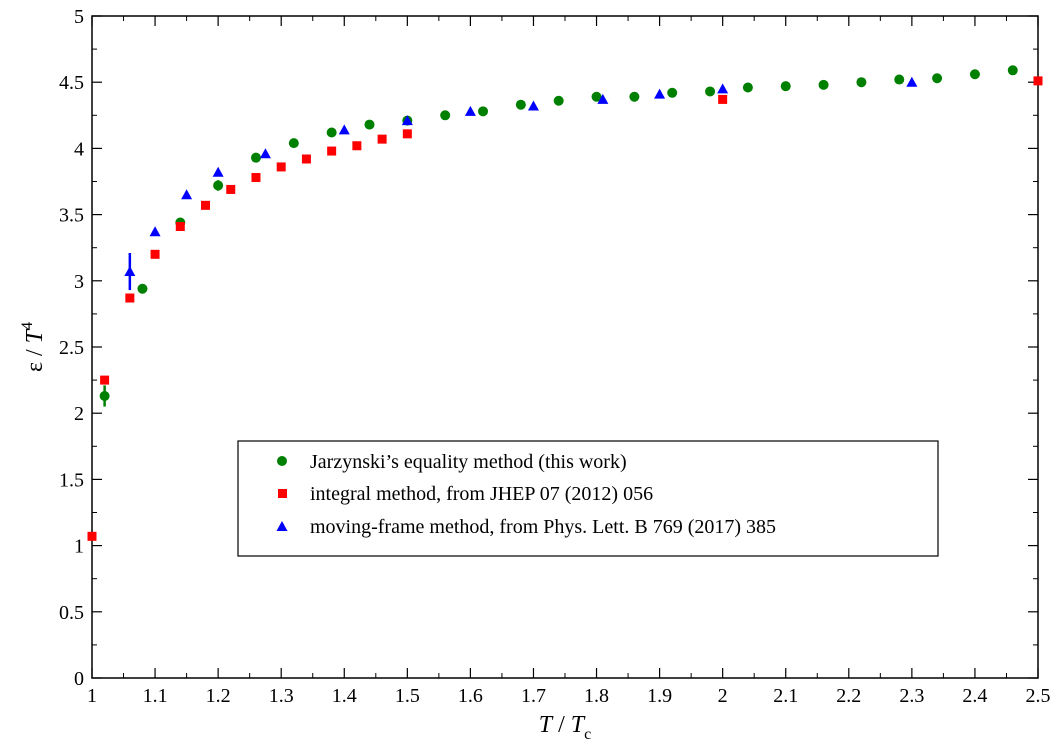  I want to click on y-axis-label-main: ε /, so click(35, 357).